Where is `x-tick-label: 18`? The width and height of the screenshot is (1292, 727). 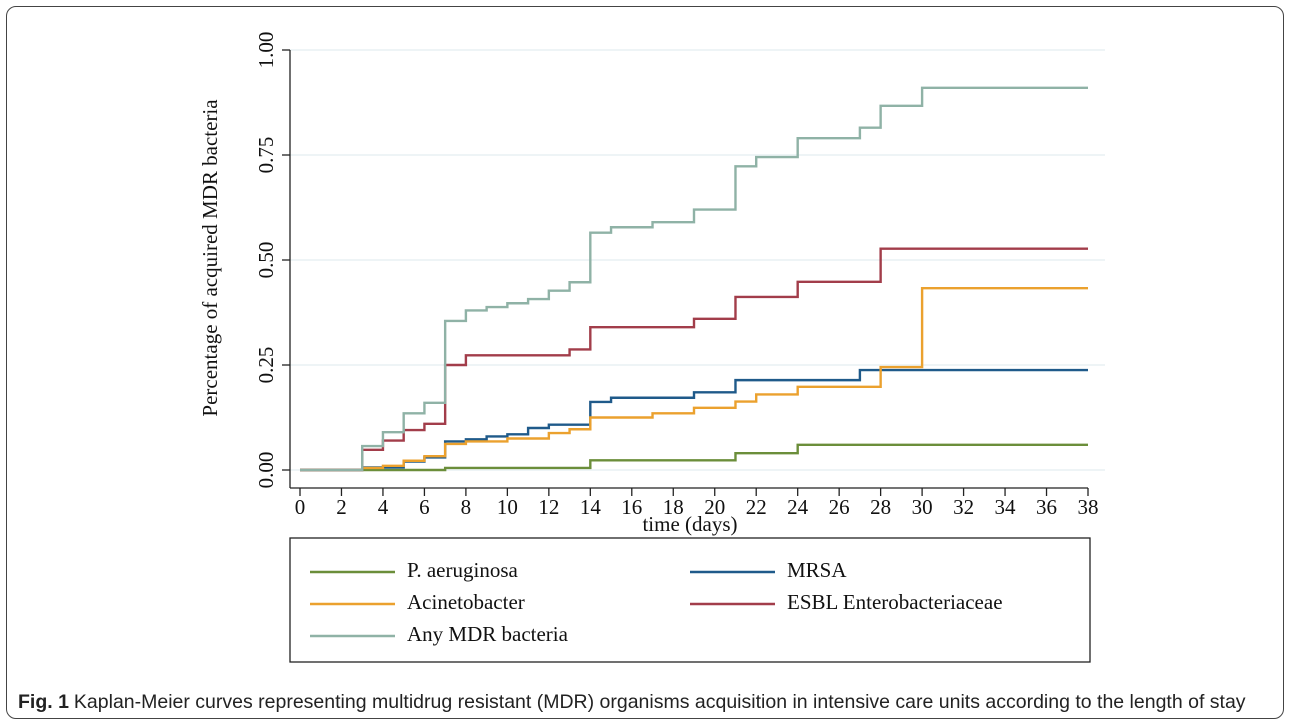
x-tick-label: 18 is located at coordinates (673, 507).